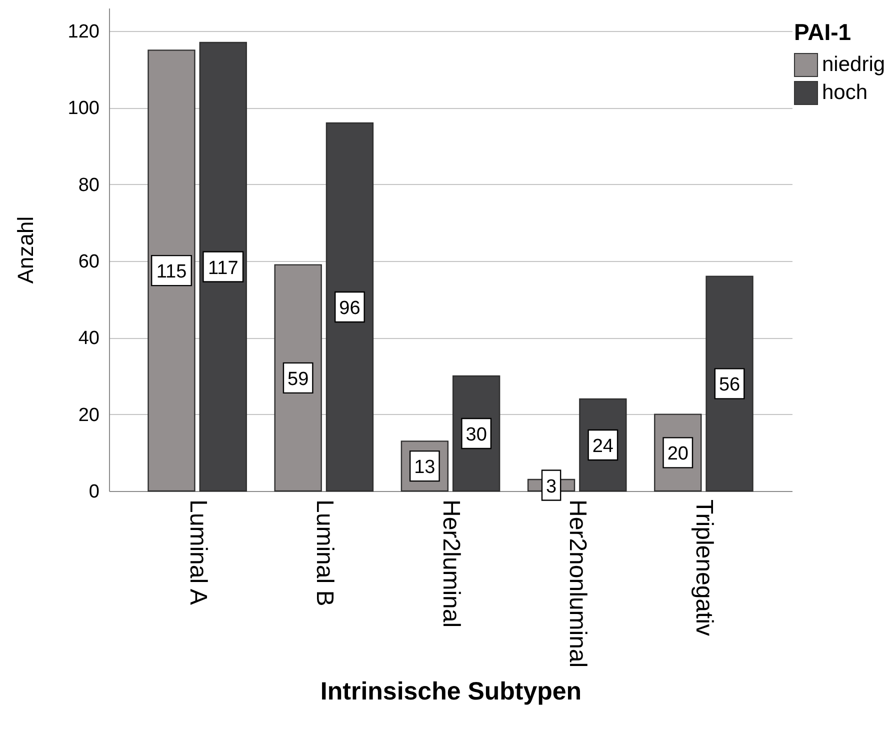 The width and height of the screenshot is (891, 738). Describe the element at coordinates (823, 32) in the screenshot. I see `legend-title: PAI-1` at that location.